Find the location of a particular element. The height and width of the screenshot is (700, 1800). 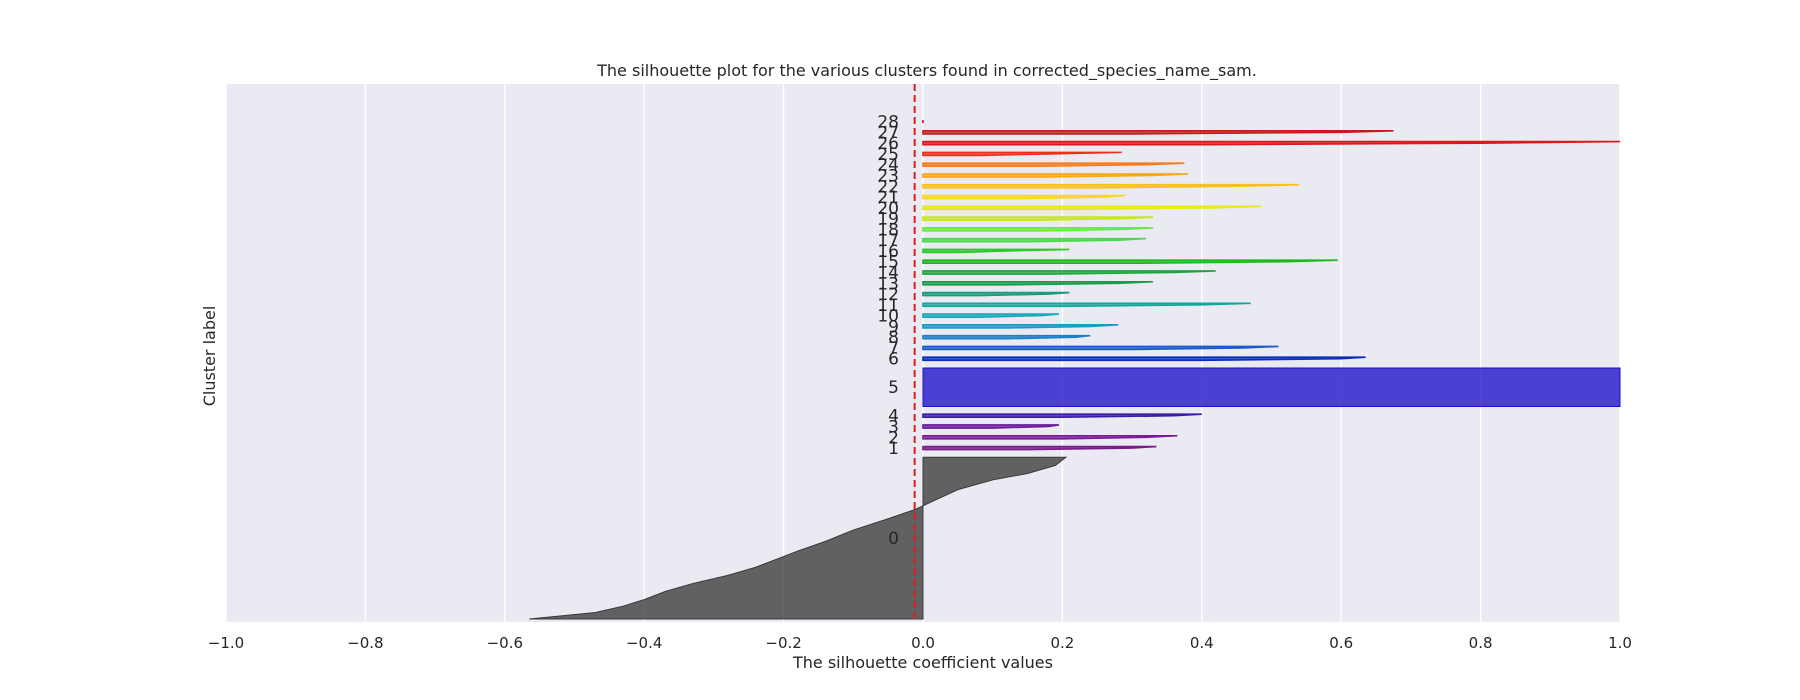

cluster-label-26: 26 is located at coordinates (888, 144).